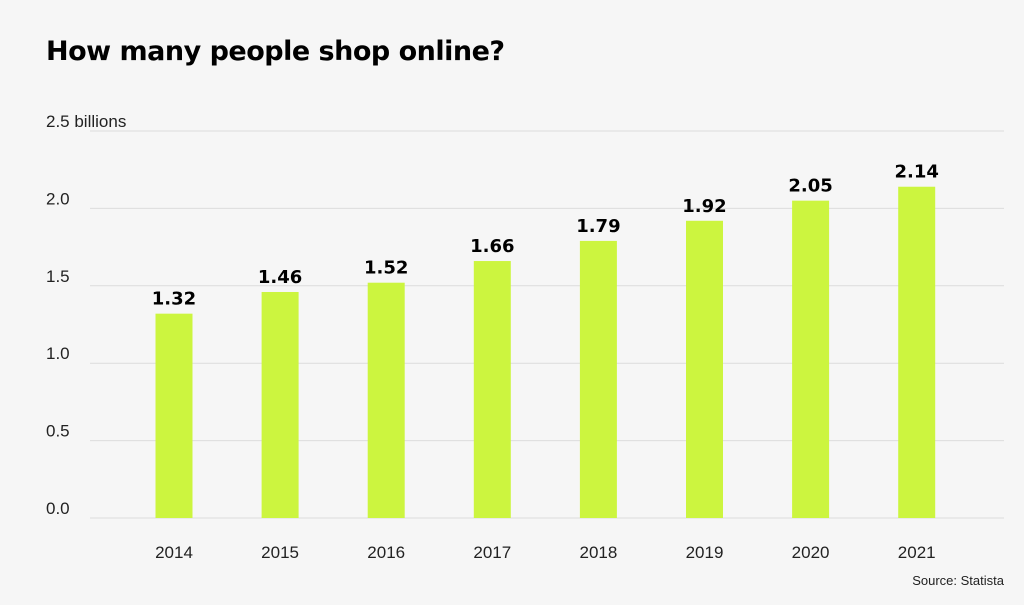  I want to click on x-tick-label: 2017, so click(492, 552).